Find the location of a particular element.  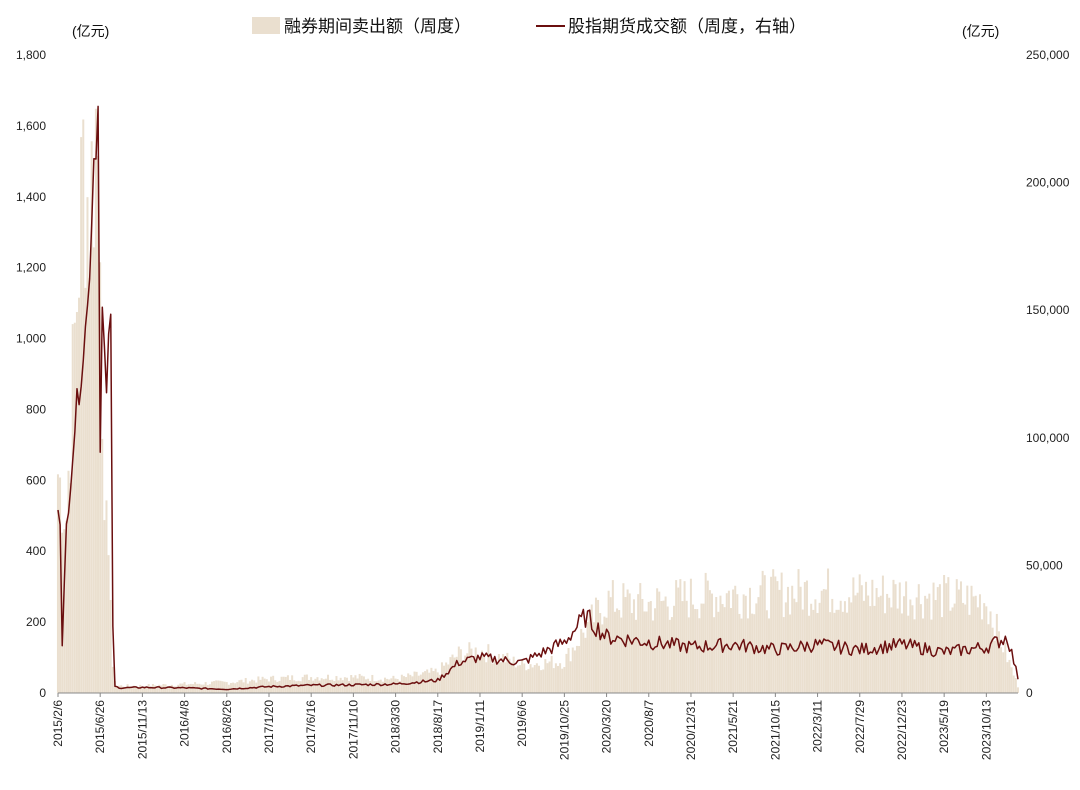

x-tick-label: 2015/6/26 is located at coordinates (100, 727).